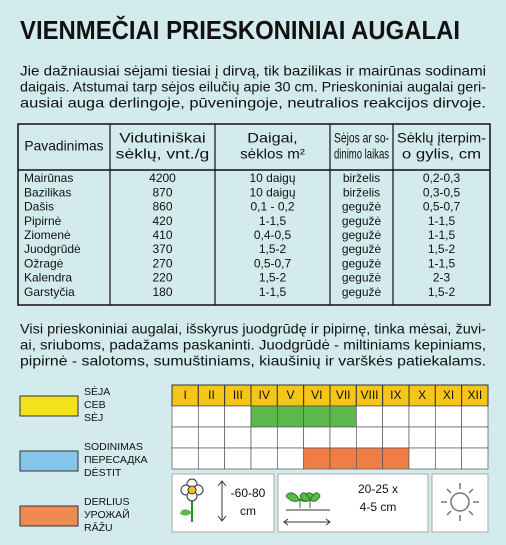 The image size is (506, 545). I want to click on table-cell: Pipirnė, so click(43, 221).